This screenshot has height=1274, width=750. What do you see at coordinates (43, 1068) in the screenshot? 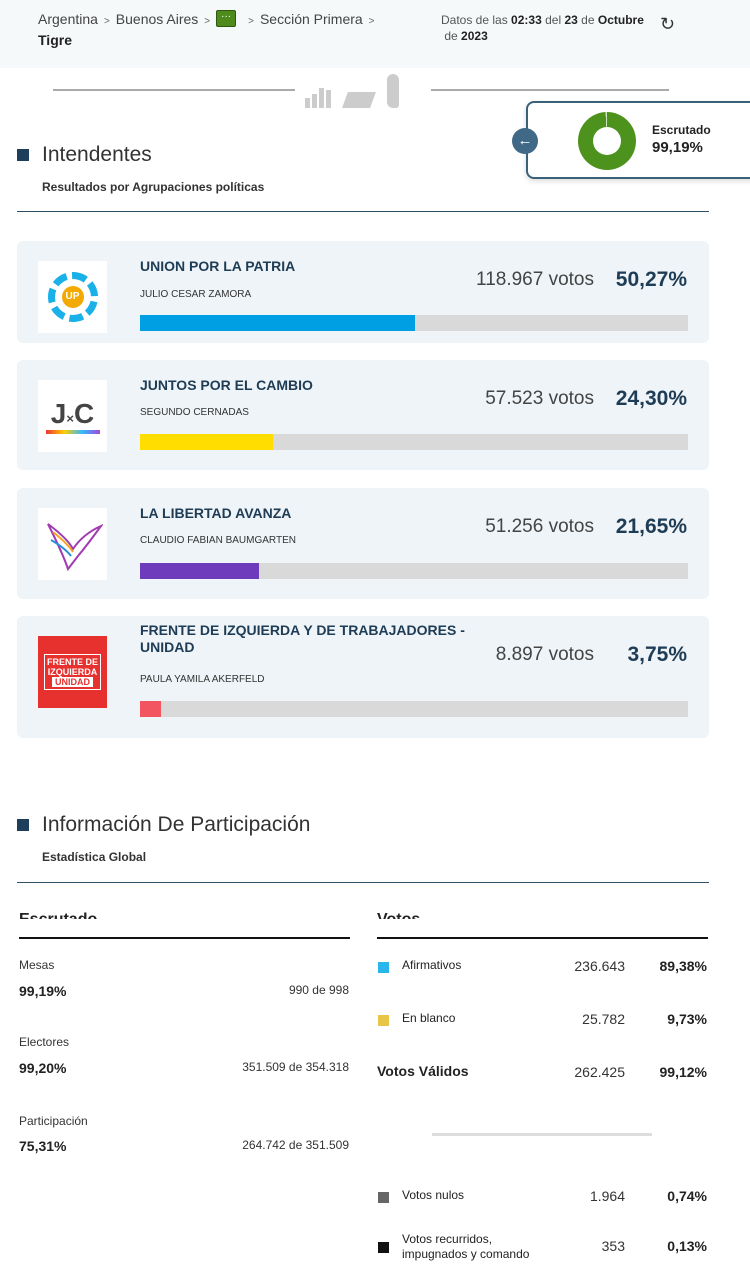
I see `stat-percent: 99,20%` at bounding box center [43, 1068].